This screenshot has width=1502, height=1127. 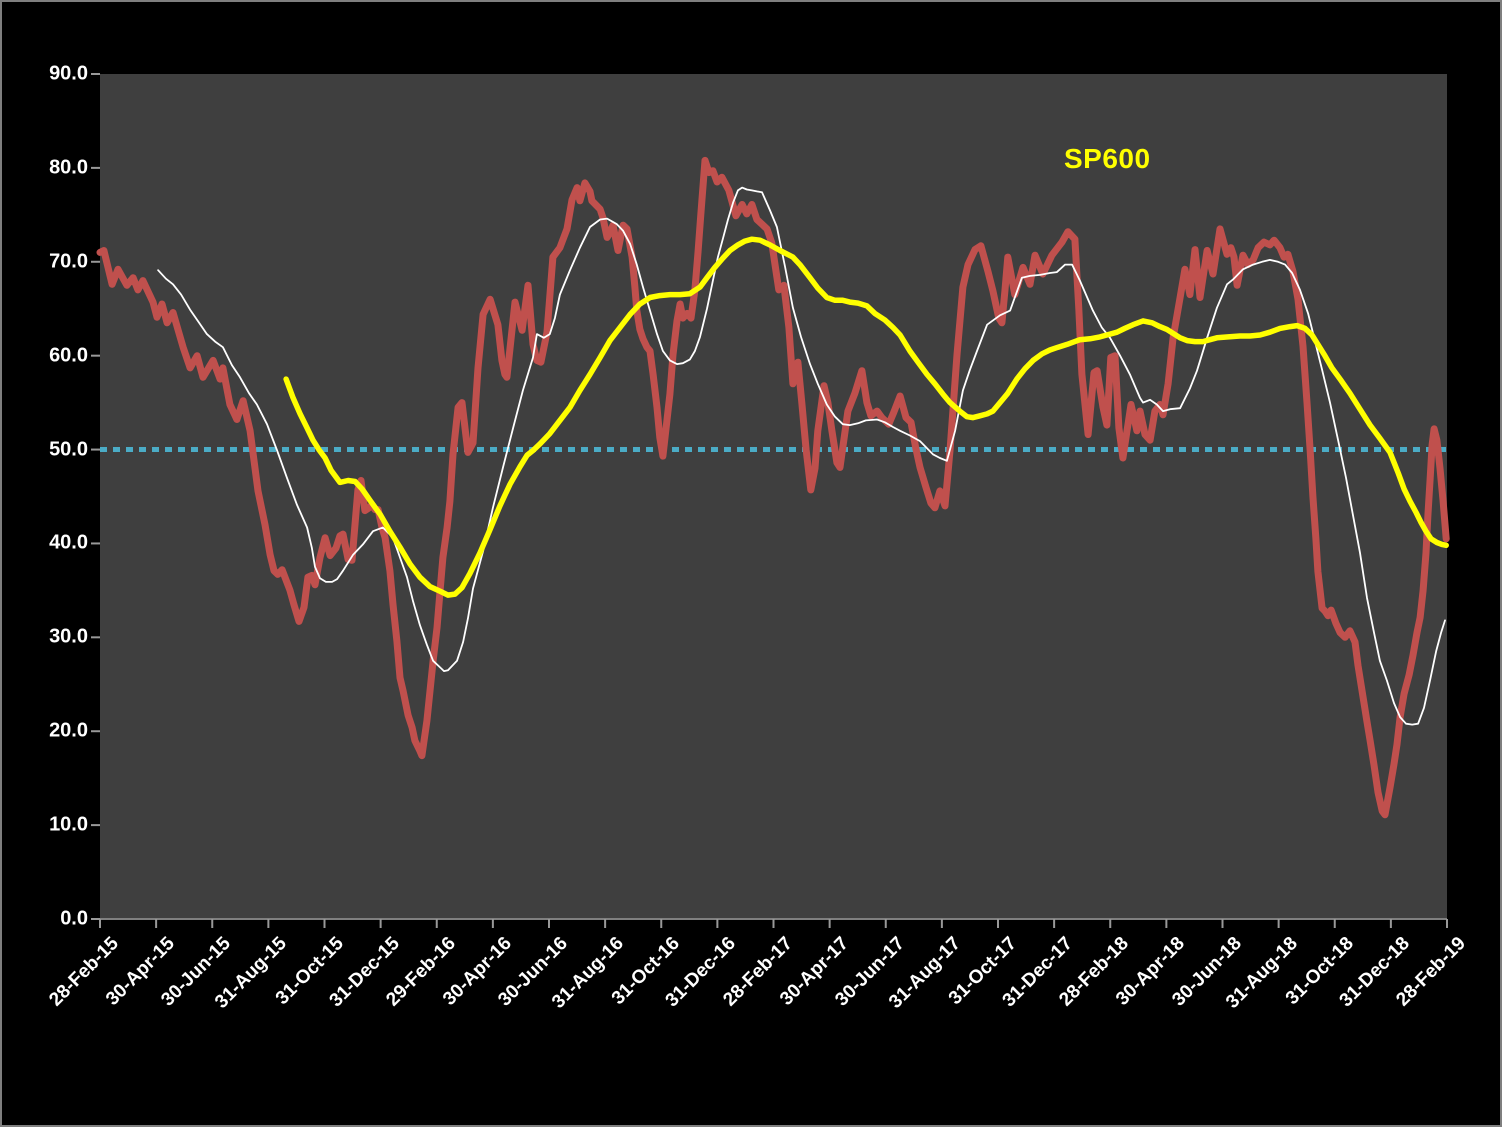 What do you see at coordinates (68, 355) in the screenshot?
I see `y-axis-tick-label: 60.0` at bounding box center [68, 355].